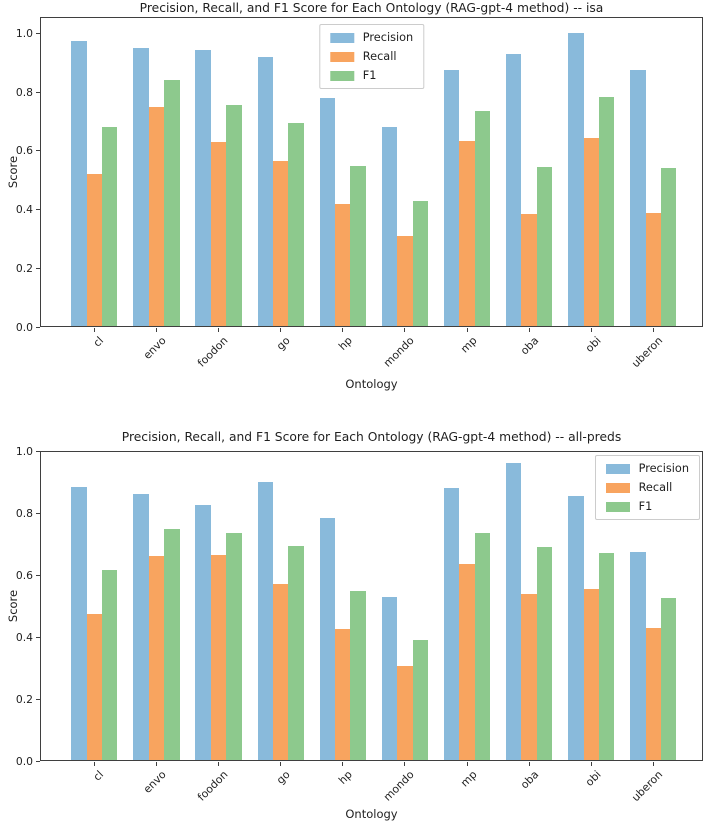 The image size is (708, 826). What do you see at coordinates (38, 33) in the screenshot?
I see `y-tick-1.0` at bounding box center [38, 33].